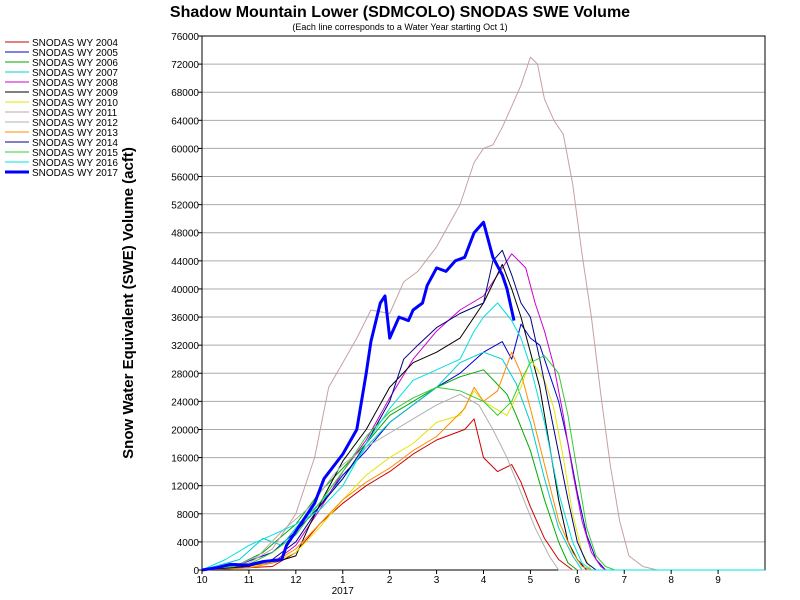 The width and height of the screenshot is (800, 600). I want to click on y-tick-label: 52000, so click(185, 206).